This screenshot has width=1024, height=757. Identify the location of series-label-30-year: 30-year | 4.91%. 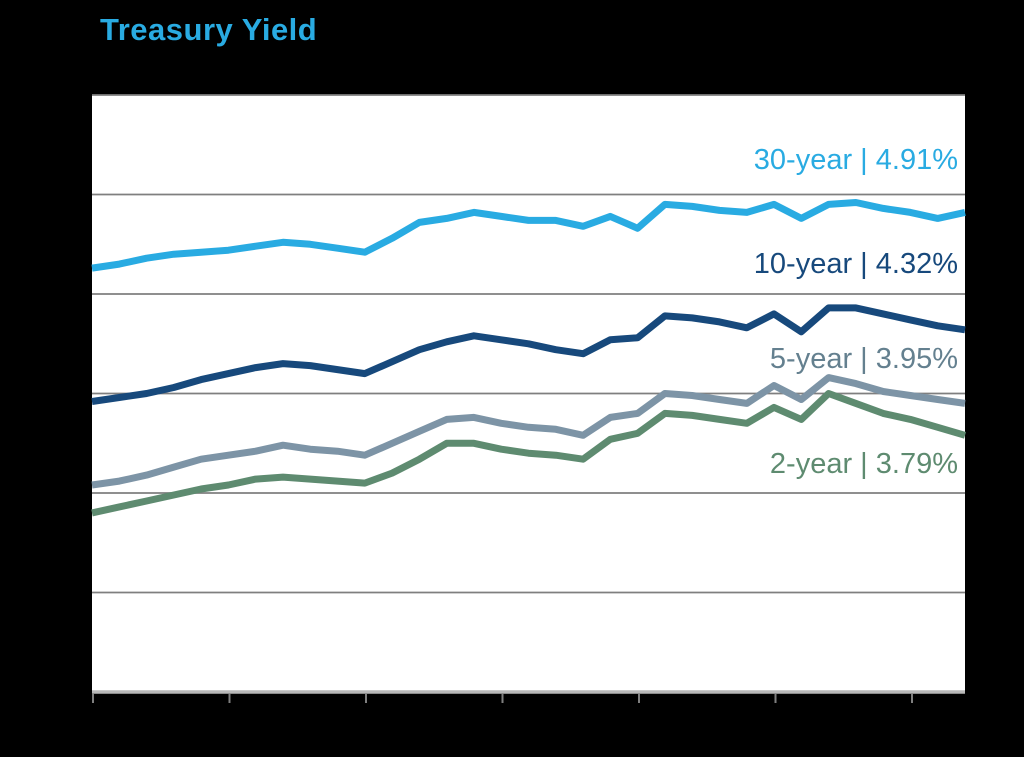
(855, 160).